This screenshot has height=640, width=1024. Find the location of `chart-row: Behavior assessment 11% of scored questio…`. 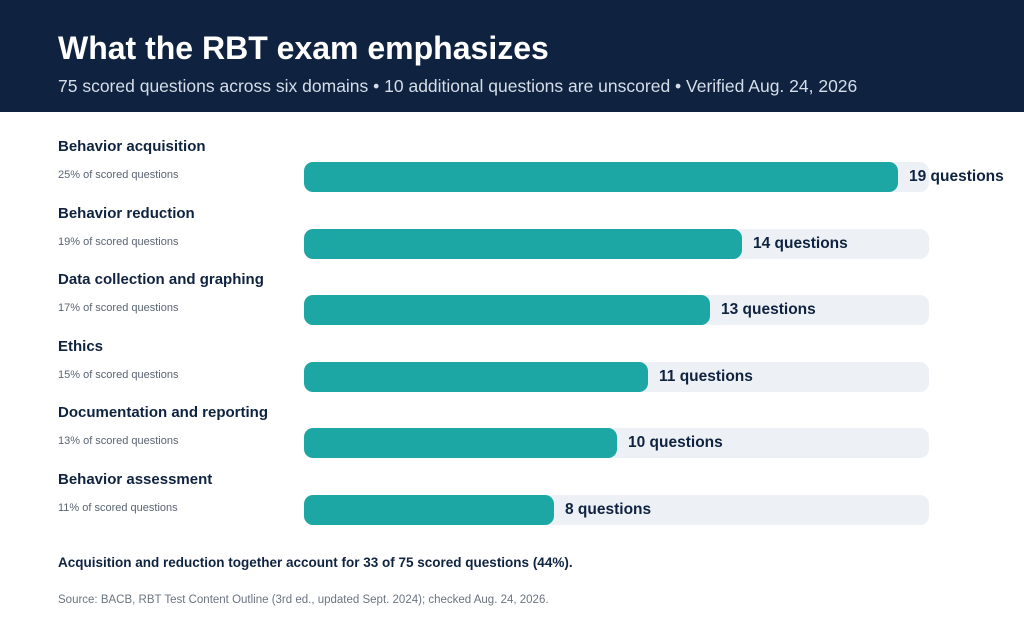

chart-row: Behavior assessment 11% of scored questio… is located at coordinates (512, 504).